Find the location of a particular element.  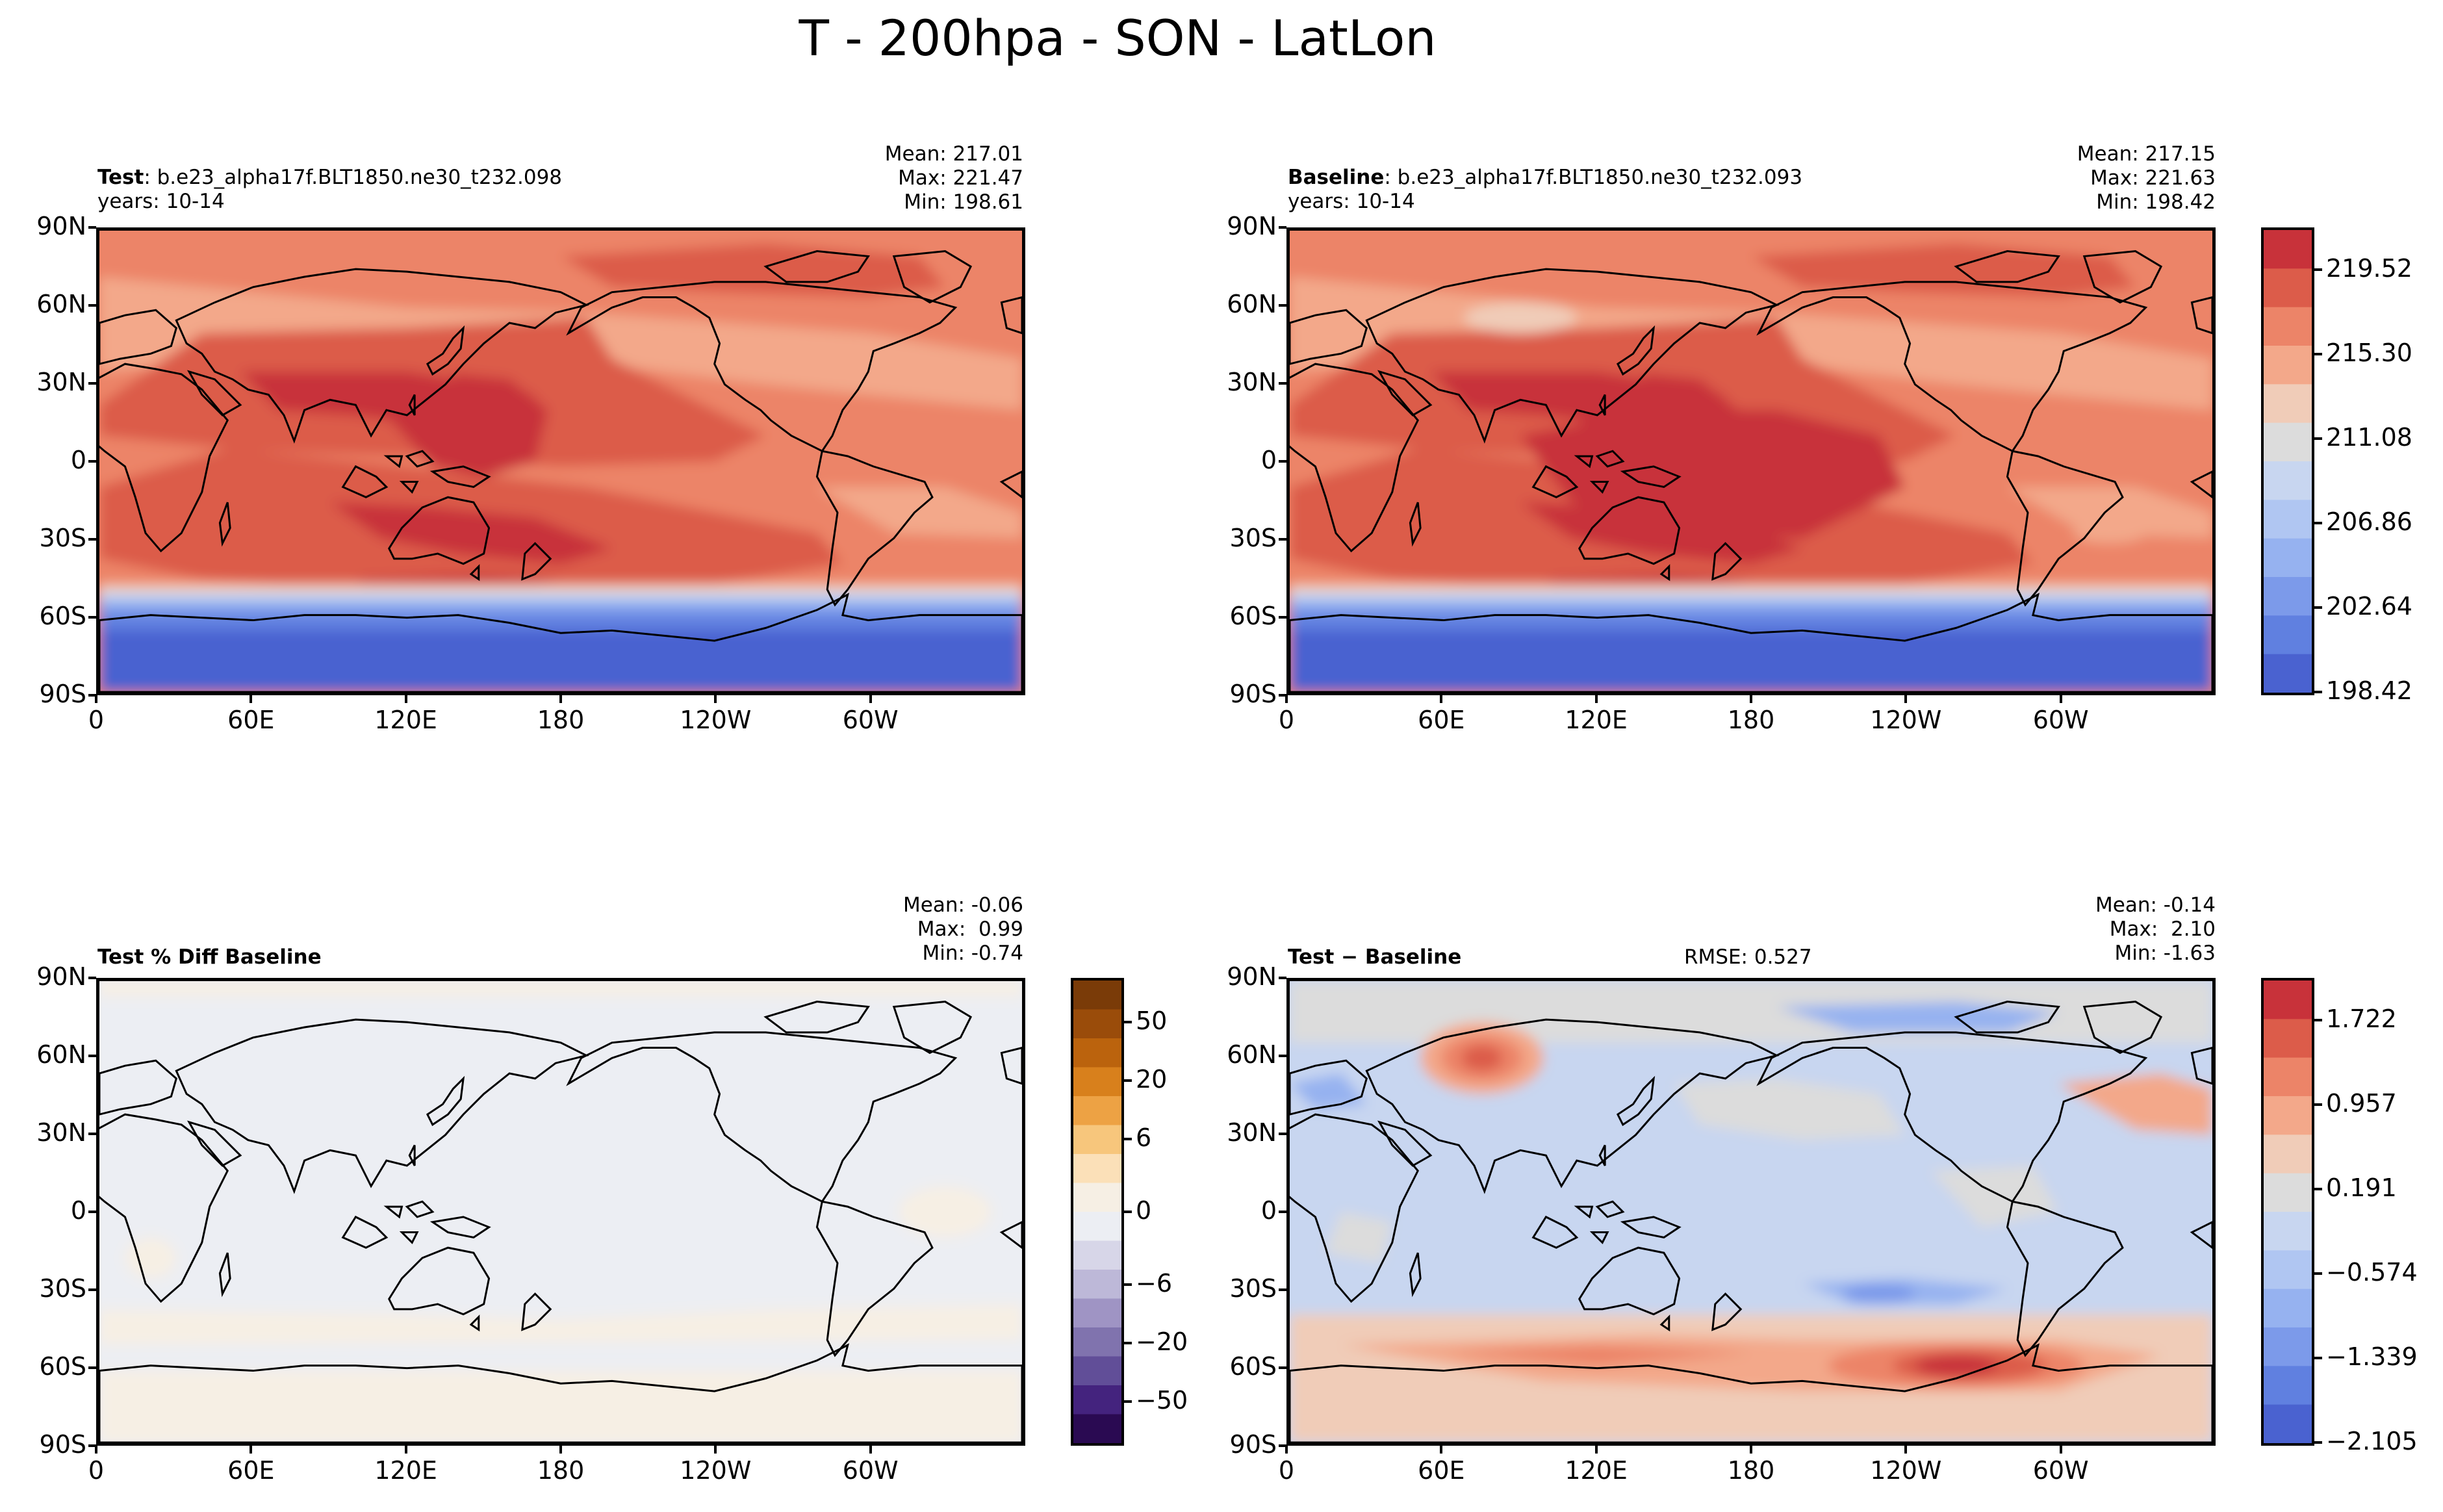

test-map is located at coordinates (560, 461).